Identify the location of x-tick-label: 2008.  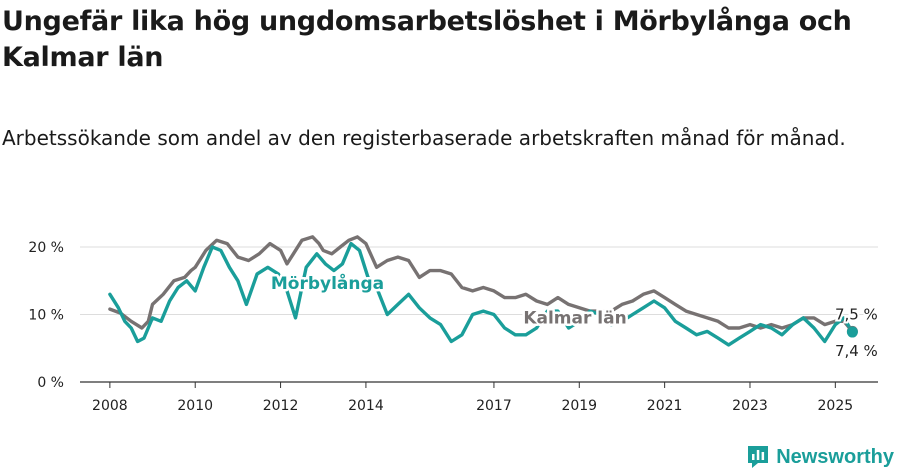
(110, 406).